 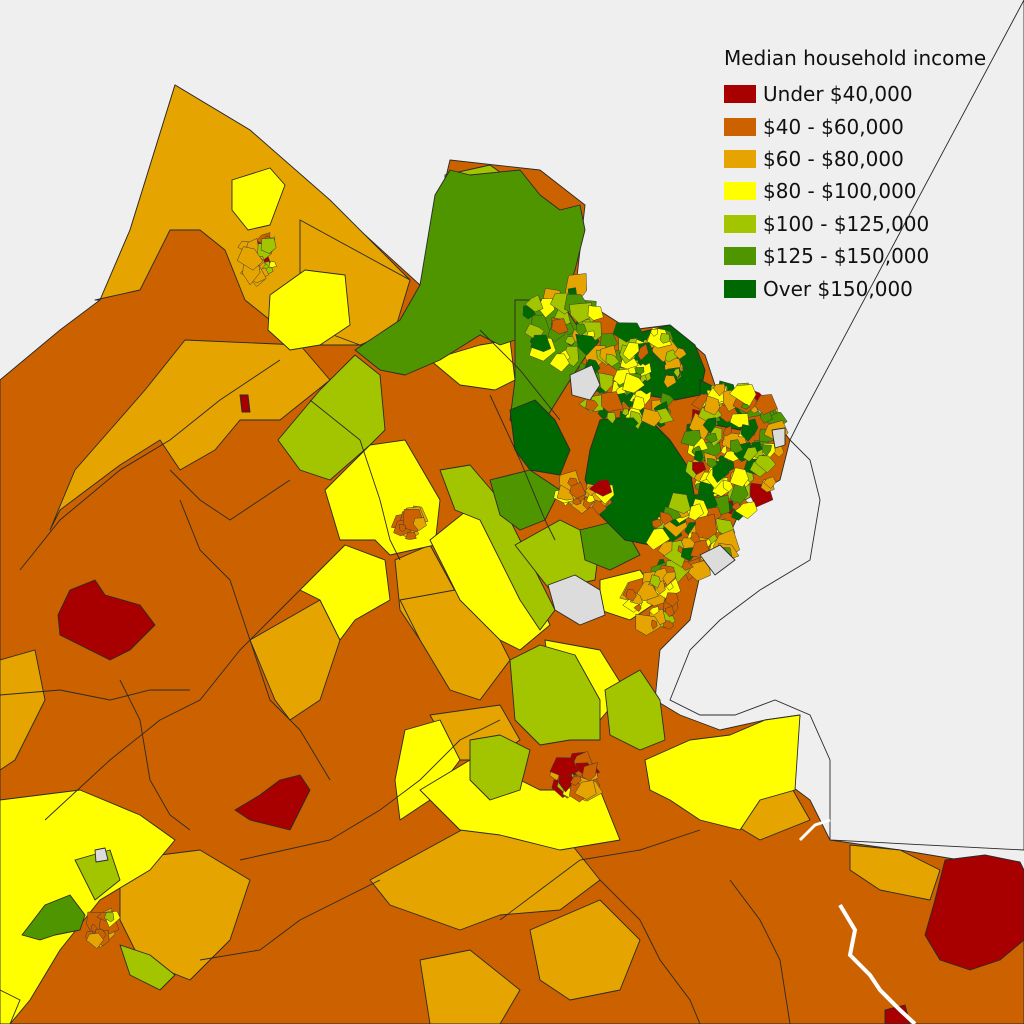 What do you see at coordinates (101, 855) in the screenshot?
I see `no-data-sw` at bounding box center [101, 855].